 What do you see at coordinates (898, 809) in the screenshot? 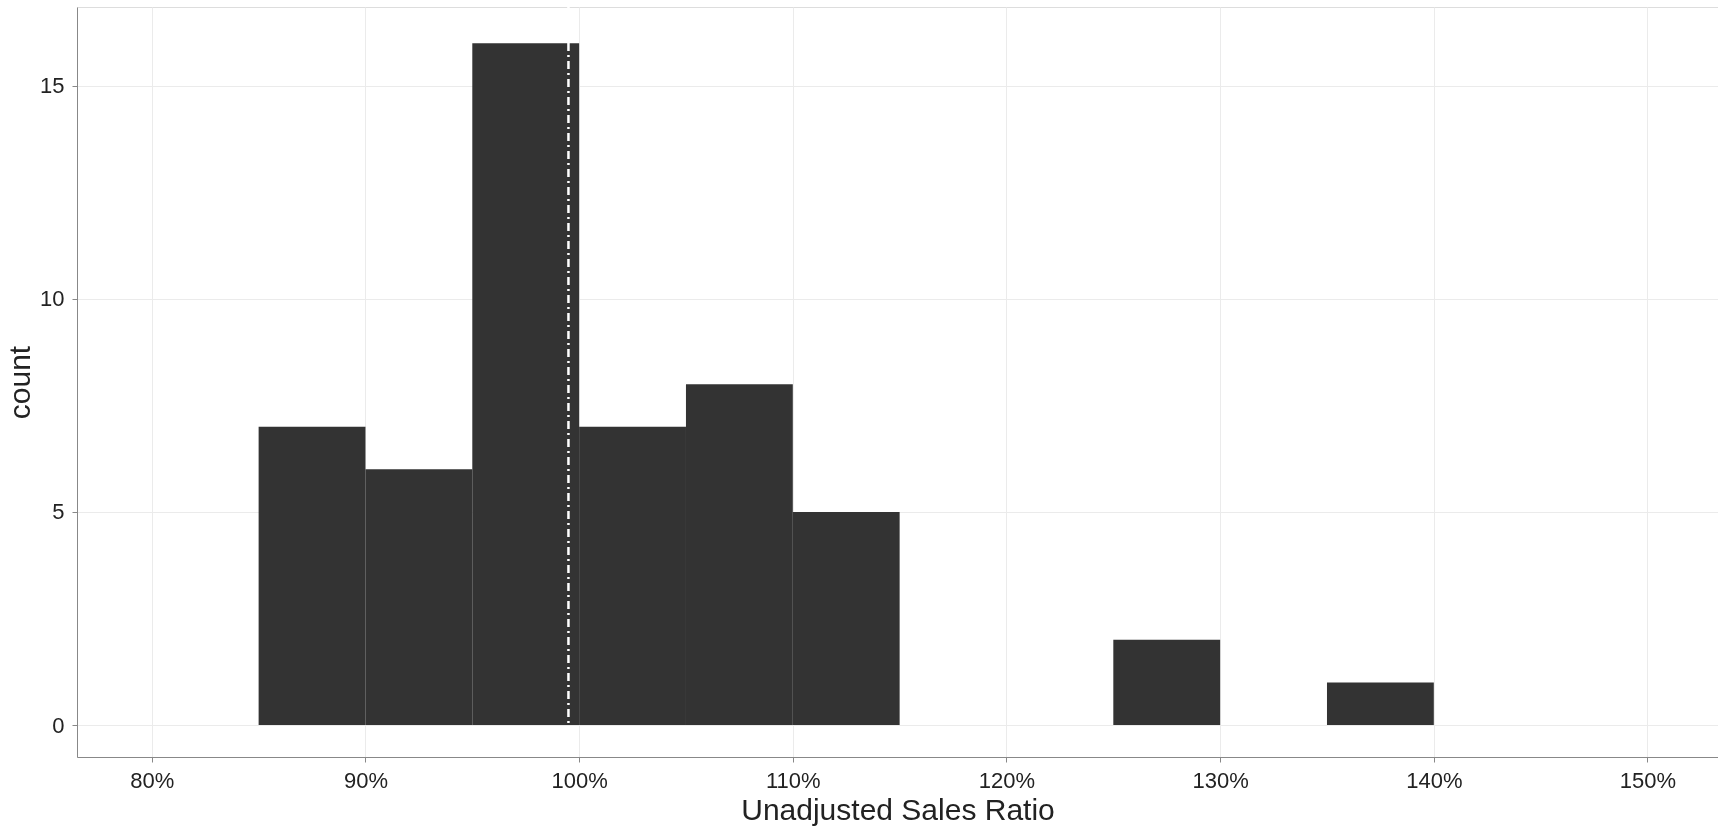
I see `x-axis-title: Unadjusted Sales Ratio` at bounding box center [898, 809].